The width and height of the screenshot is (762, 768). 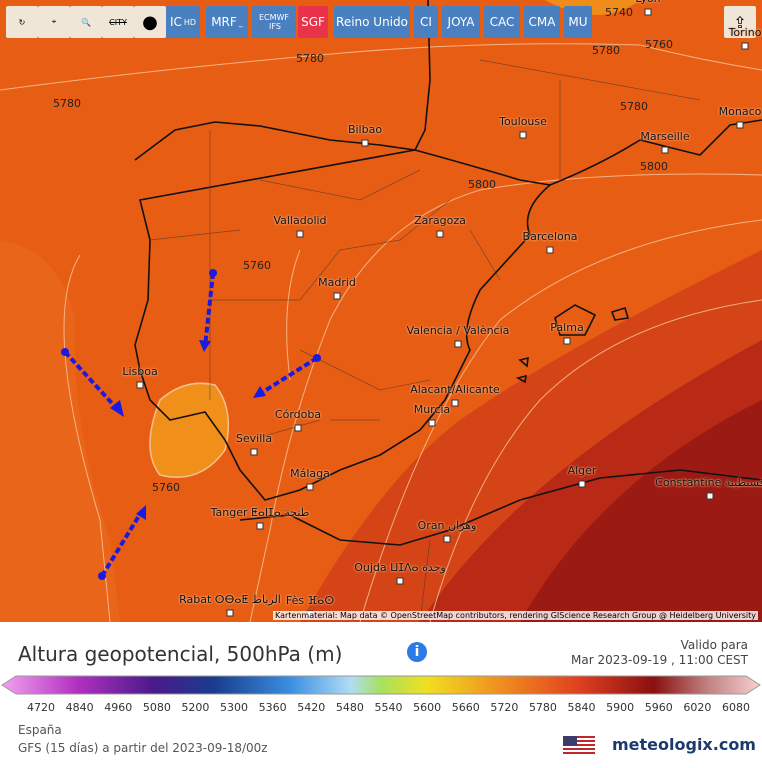 I want to click on button-sub: IFS, so click(x=275, y=26).